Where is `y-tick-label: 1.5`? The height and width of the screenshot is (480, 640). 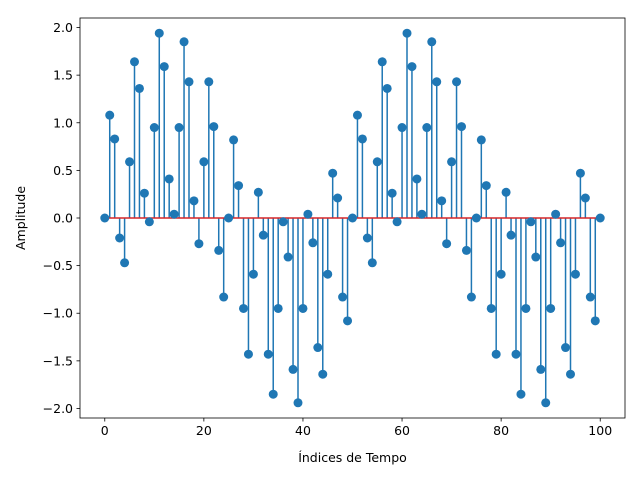
y-tick-label: 1.5 is located at coordinates (63, 75).